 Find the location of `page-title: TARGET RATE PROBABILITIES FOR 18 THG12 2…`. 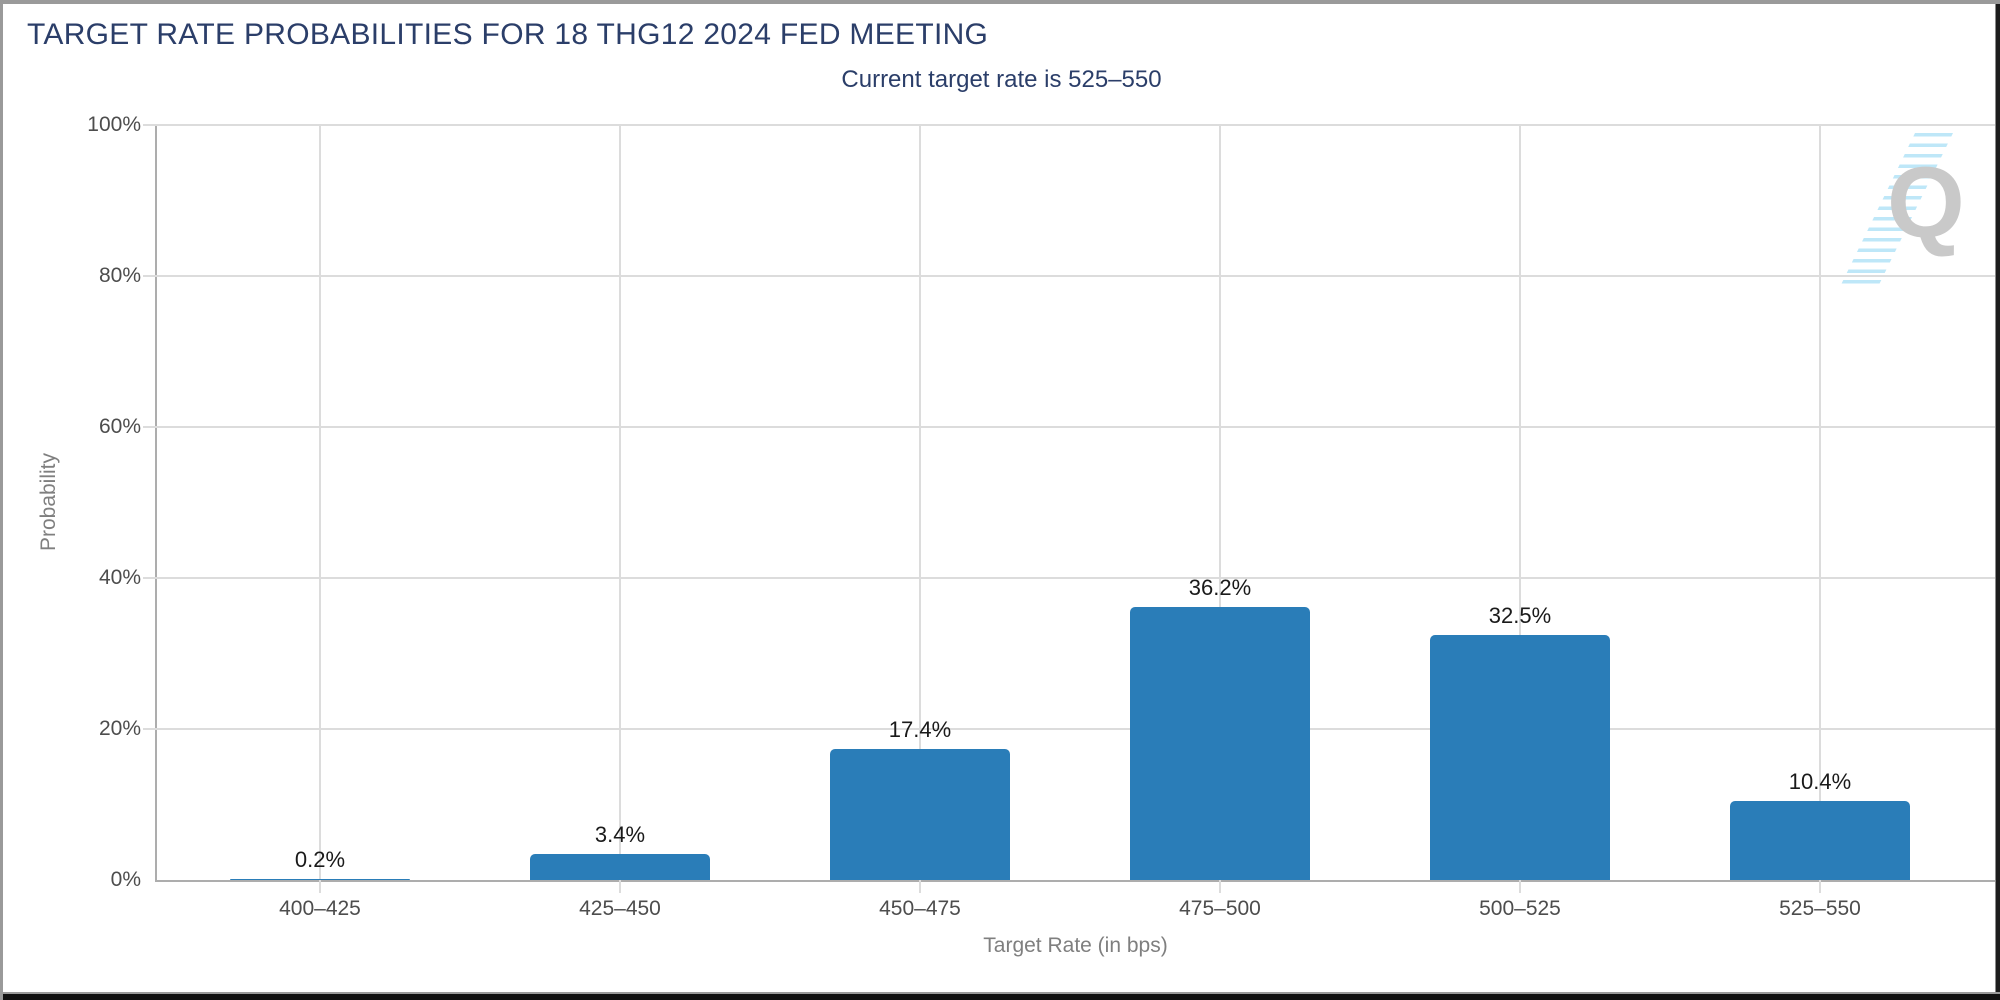

page-title: TARGET RATE PROBABILITIES FOR 18 THG12 2… is located at coordinates (508, 34).